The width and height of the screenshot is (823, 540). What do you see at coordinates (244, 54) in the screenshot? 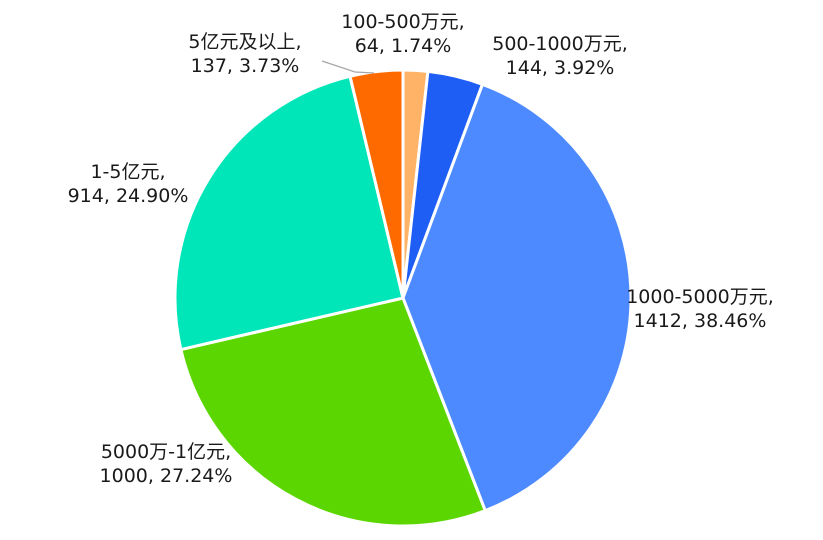
I see `data-label: 5亿元及以上, 137, 3.73%` at bounding box center [244, 54].